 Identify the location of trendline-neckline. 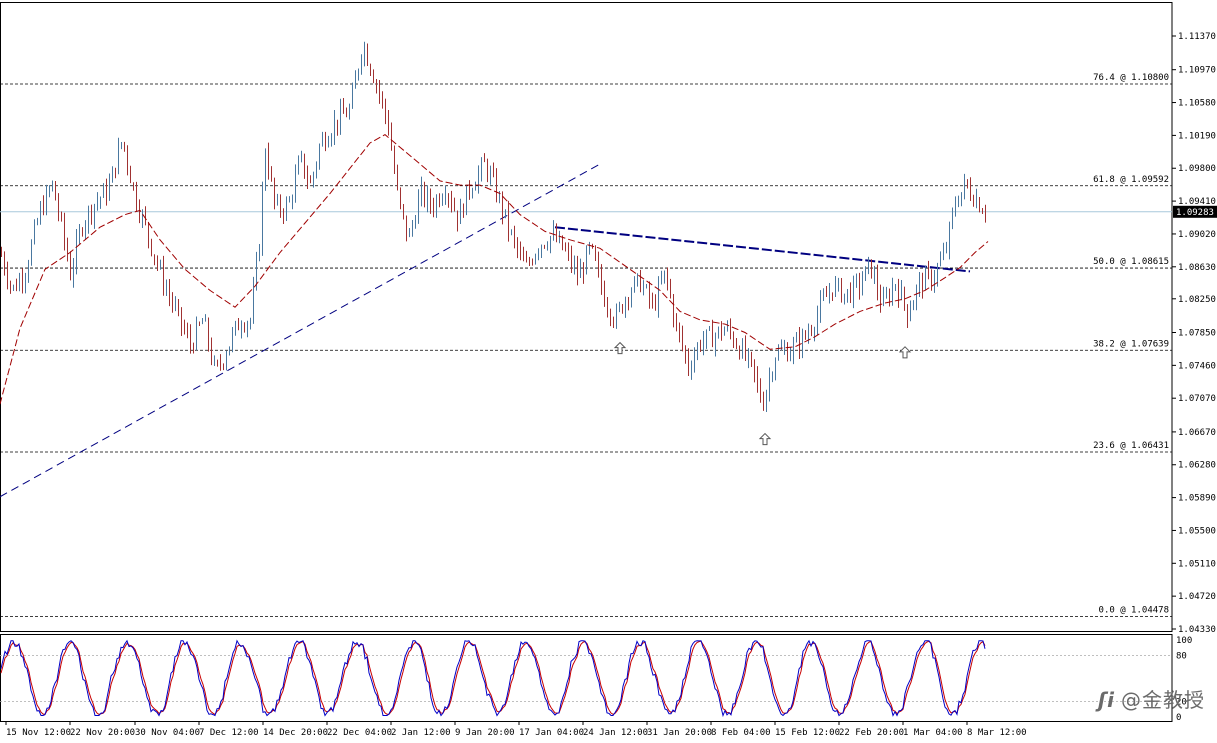
(762, 249).